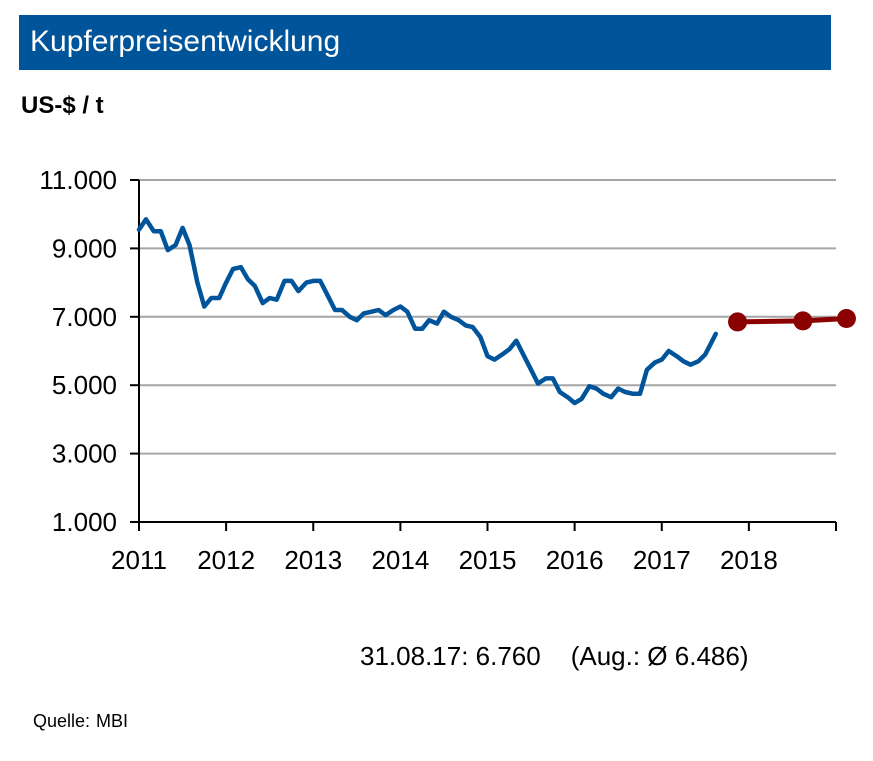 This screenshot has height=761, width=873. Describe the element at coordinates (62, 105) in the screenshot. I see `y-unit-label: US-$ / t` at that location.